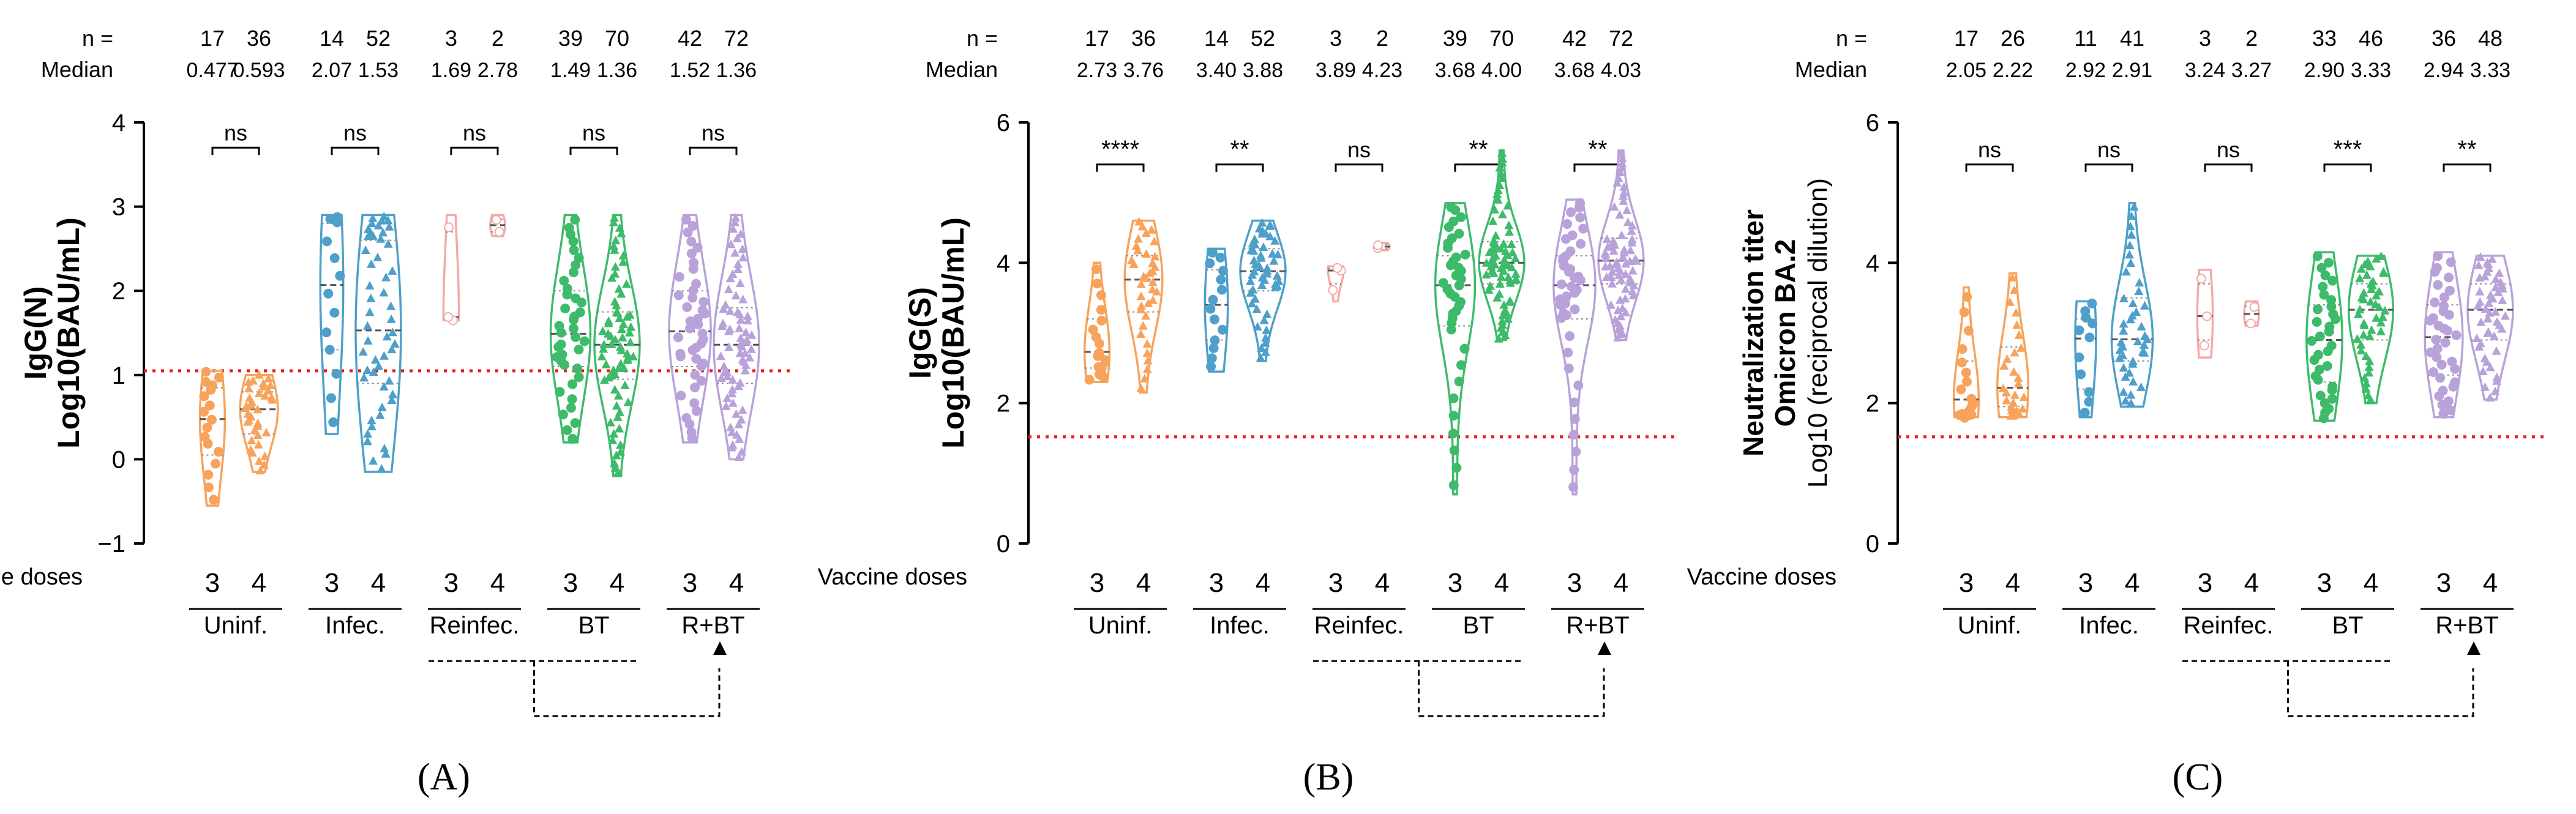 The height and width of the screenshot is (814, 2576). Describe the element at coordinates (119, 375) in the screenshot. I see `y-tick-label: 1` at that location.